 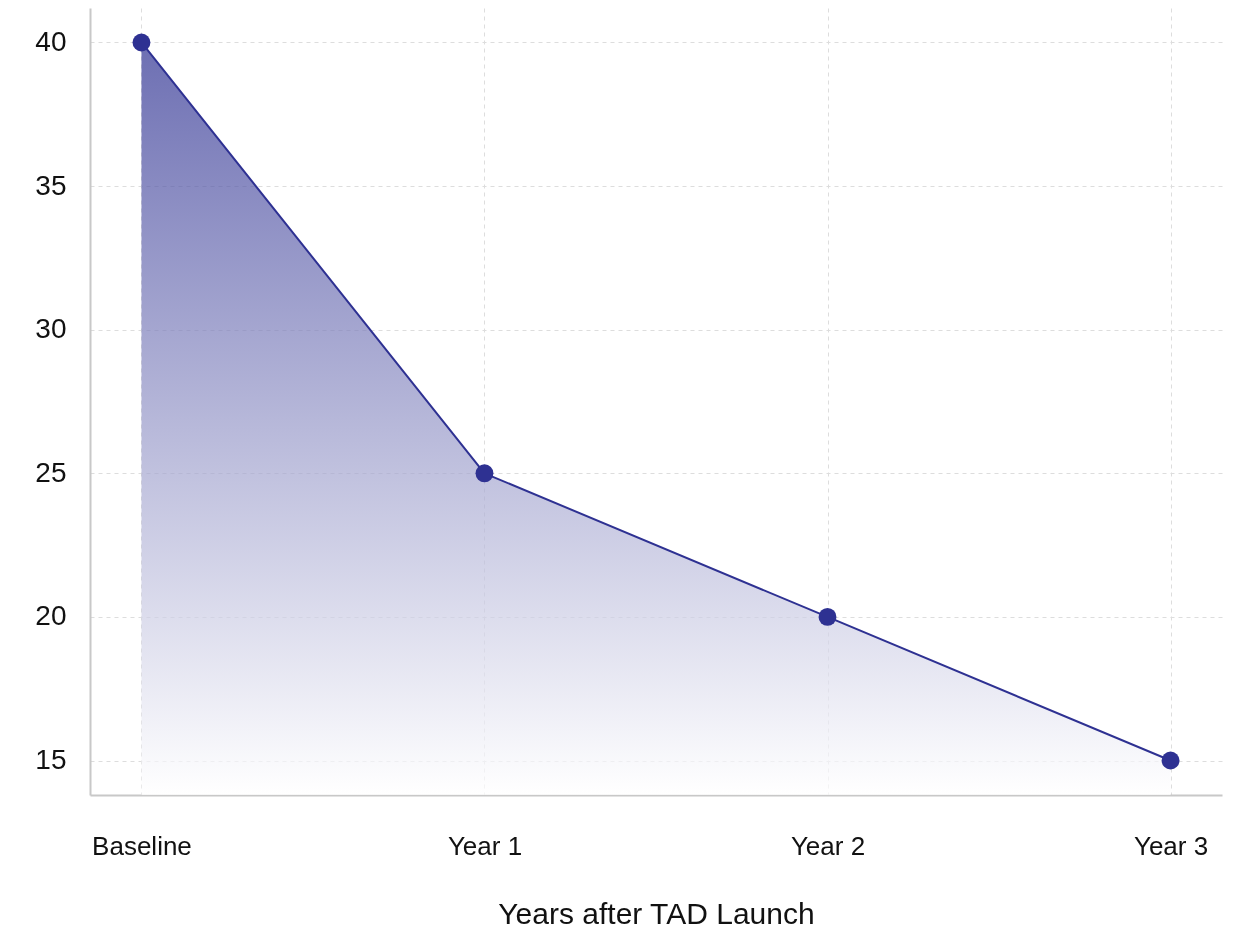 I want to click on y-tick-label: 25, so click(x=51, y=472).